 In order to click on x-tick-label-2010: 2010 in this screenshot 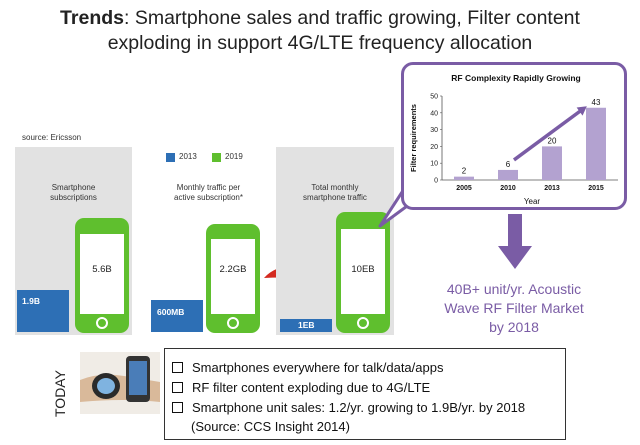, I will do `click(508, 188)`.